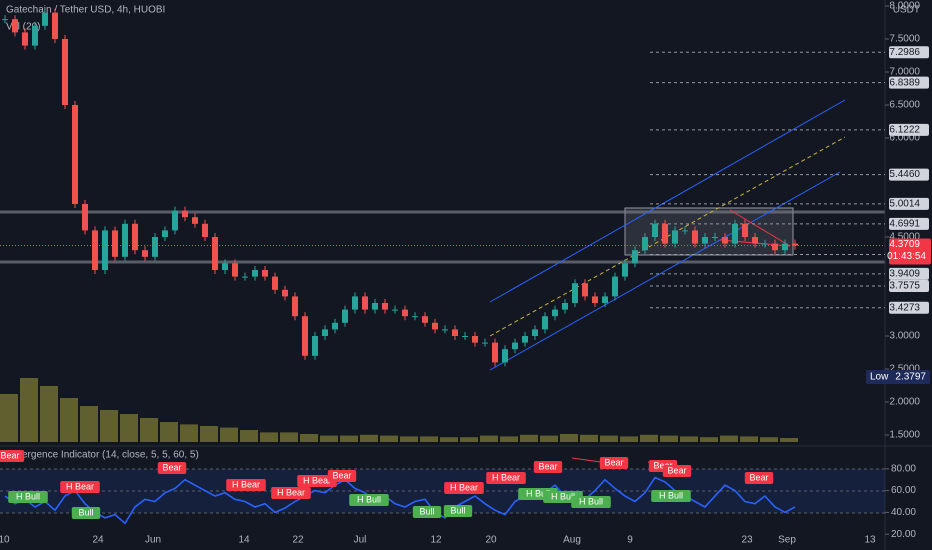 The height and width of the screenshot is (550, 932). Describe the element at coordinates (98, 540) in the screenshot. I see `x-tick-label: 24` at that location.